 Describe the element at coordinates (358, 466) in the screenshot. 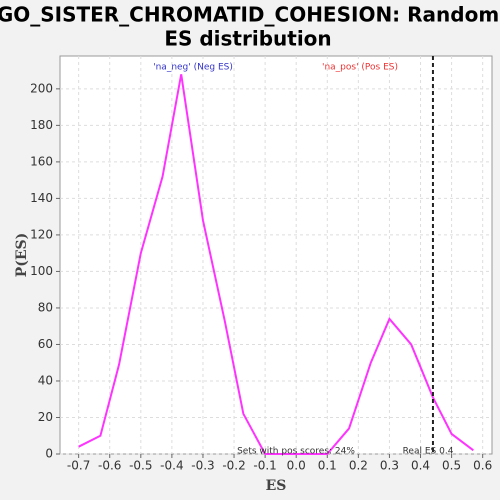

I see `x-tick-label: 0.2` at that location.